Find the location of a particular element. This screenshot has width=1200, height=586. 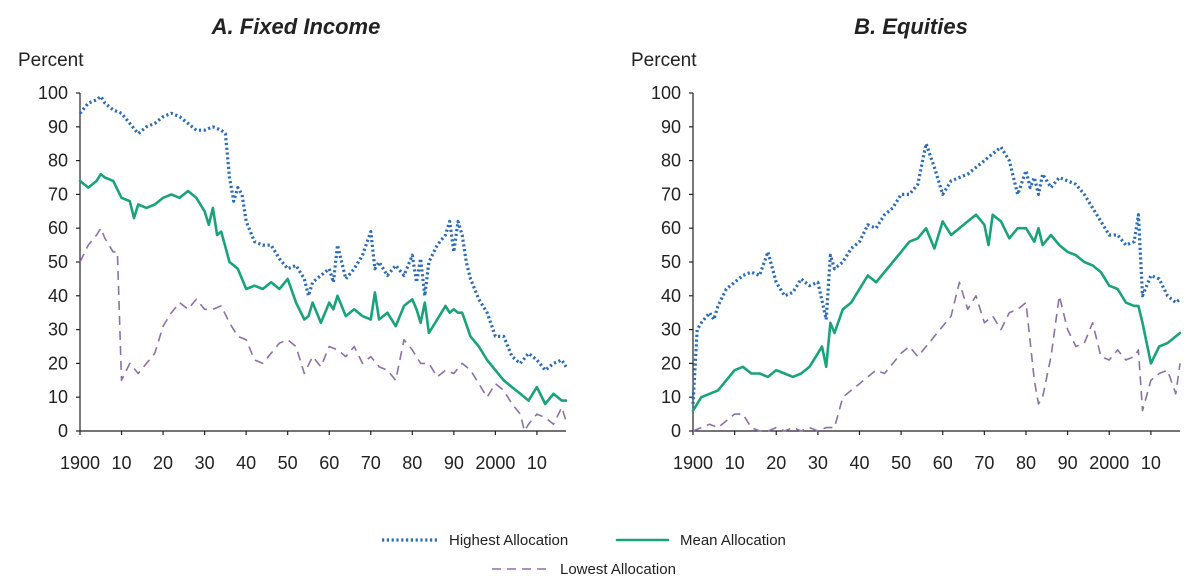

equities-y-tick-label: 30 is located at coordinates (671, 330).